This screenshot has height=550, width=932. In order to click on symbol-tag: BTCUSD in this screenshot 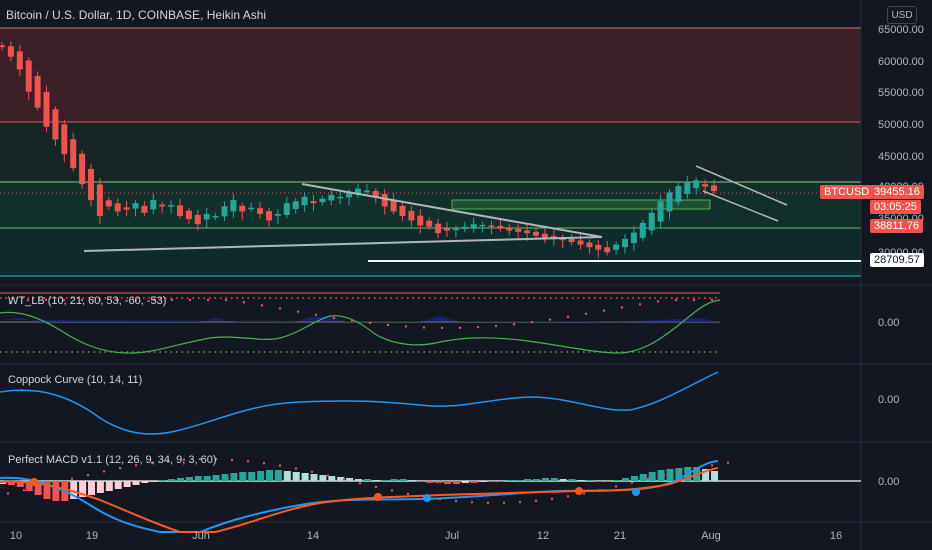, I will do `click(847, 192)`.